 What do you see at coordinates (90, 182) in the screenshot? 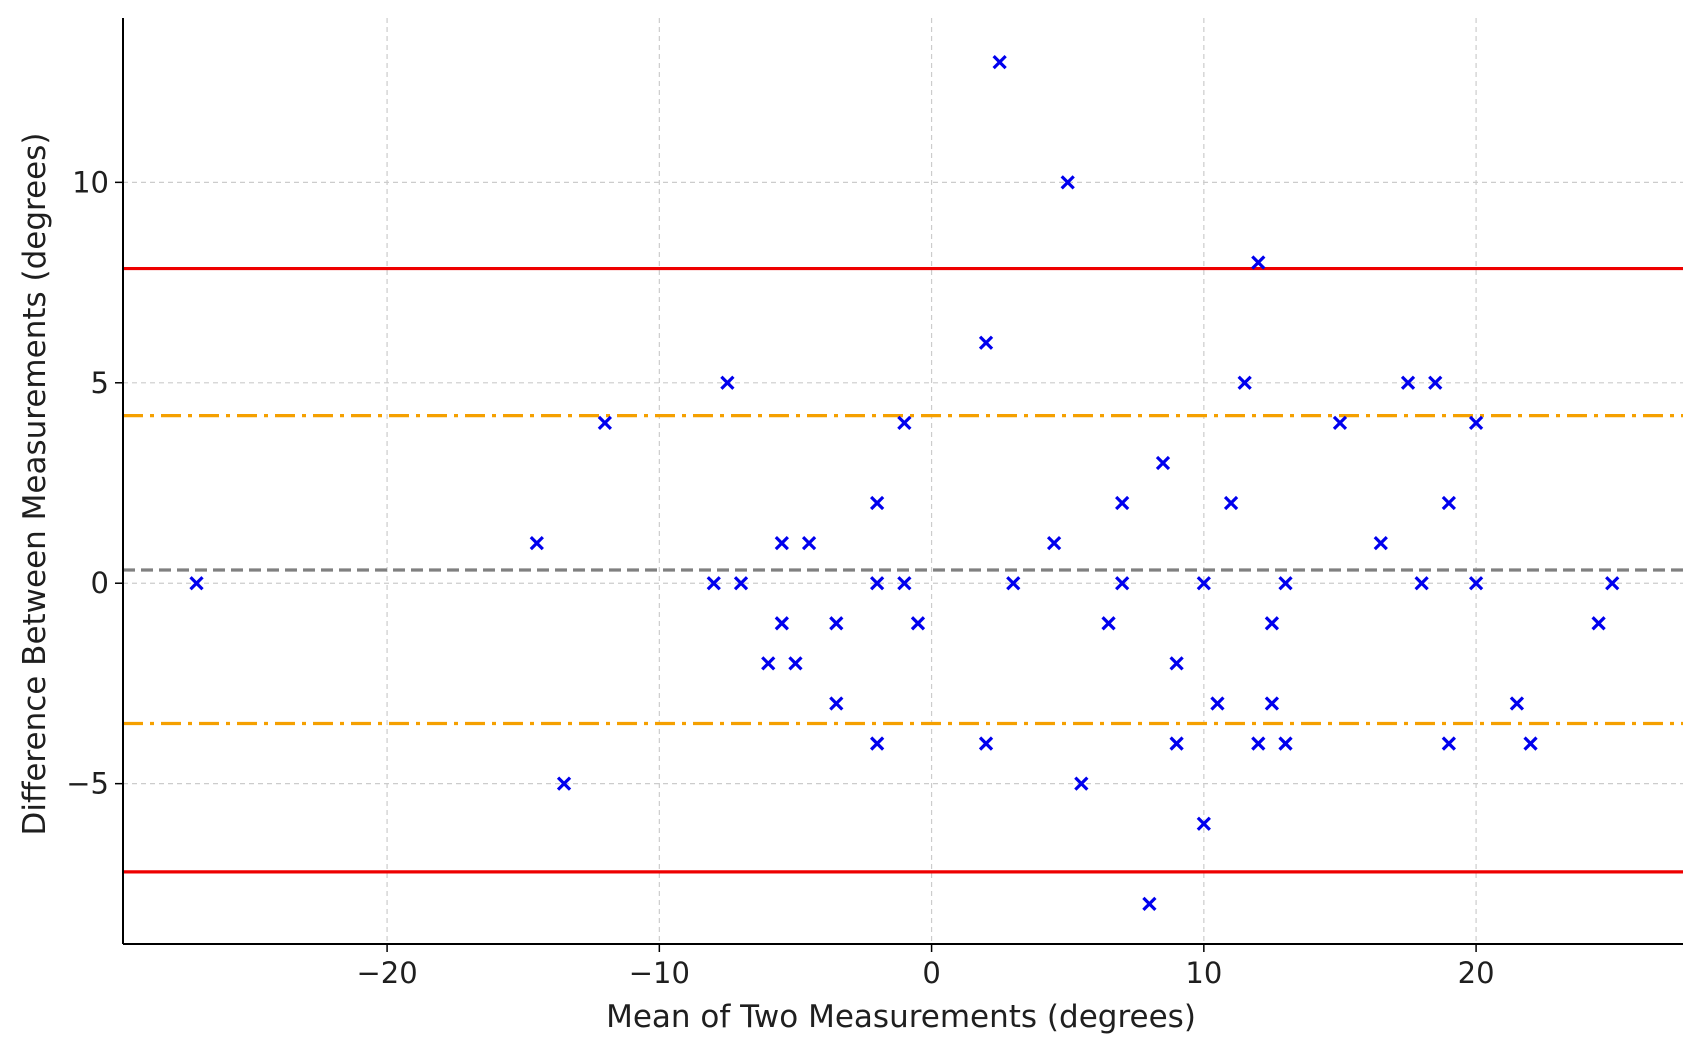
I see `y-tick-label: 10` at bounding box center [90, 182].